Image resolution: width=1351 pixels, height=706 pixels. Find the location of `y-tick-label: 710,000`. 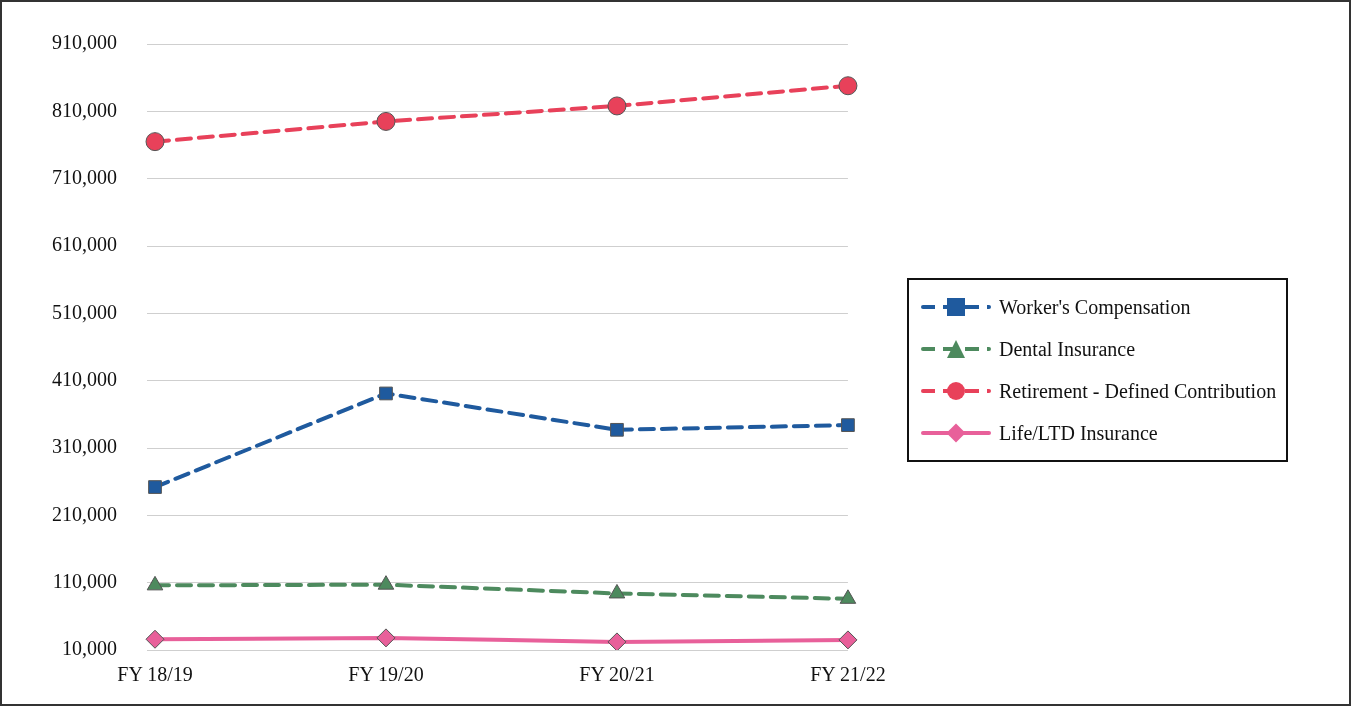

y-tick-label: 710,000 is located at coordinates (84, 176).